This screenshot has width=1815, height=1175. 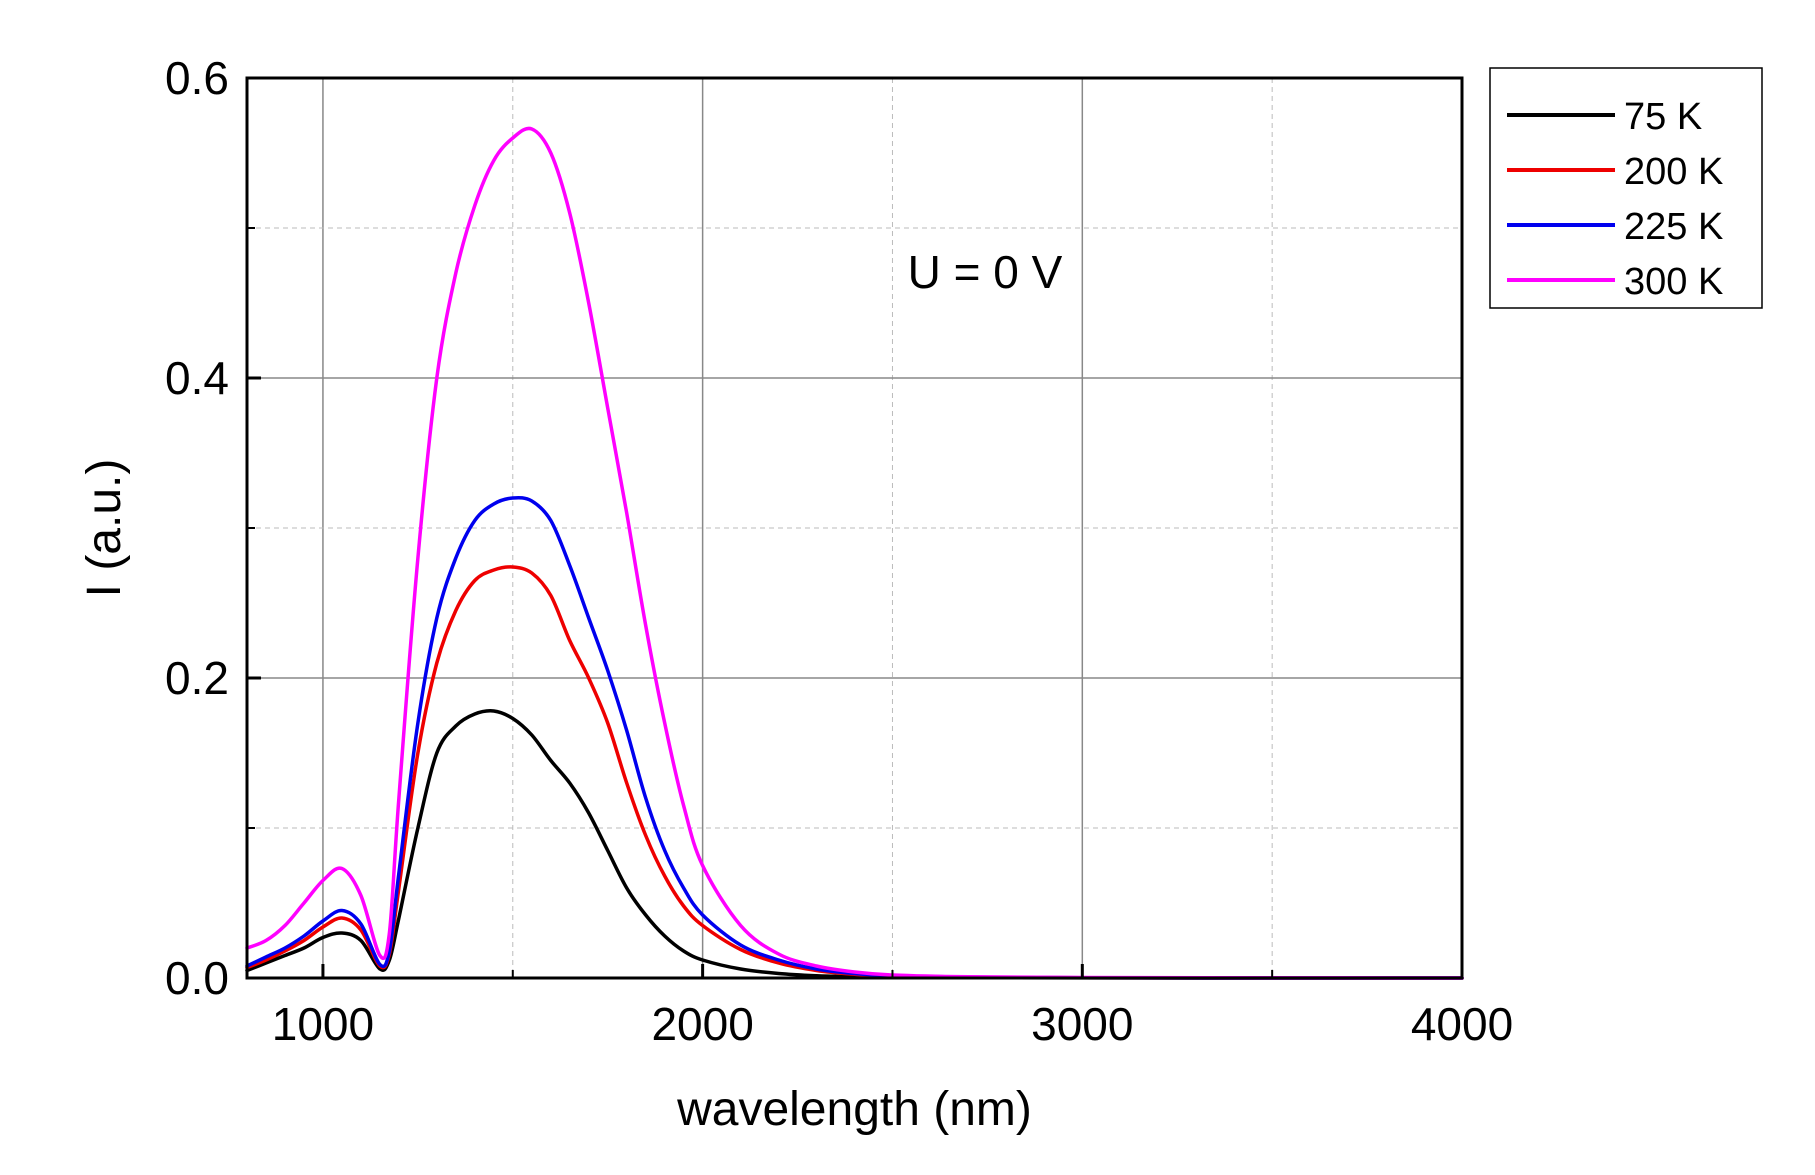 I want to click on legend: 75 K 200 K 225 K 300 K, so click(x=1626, y=188).